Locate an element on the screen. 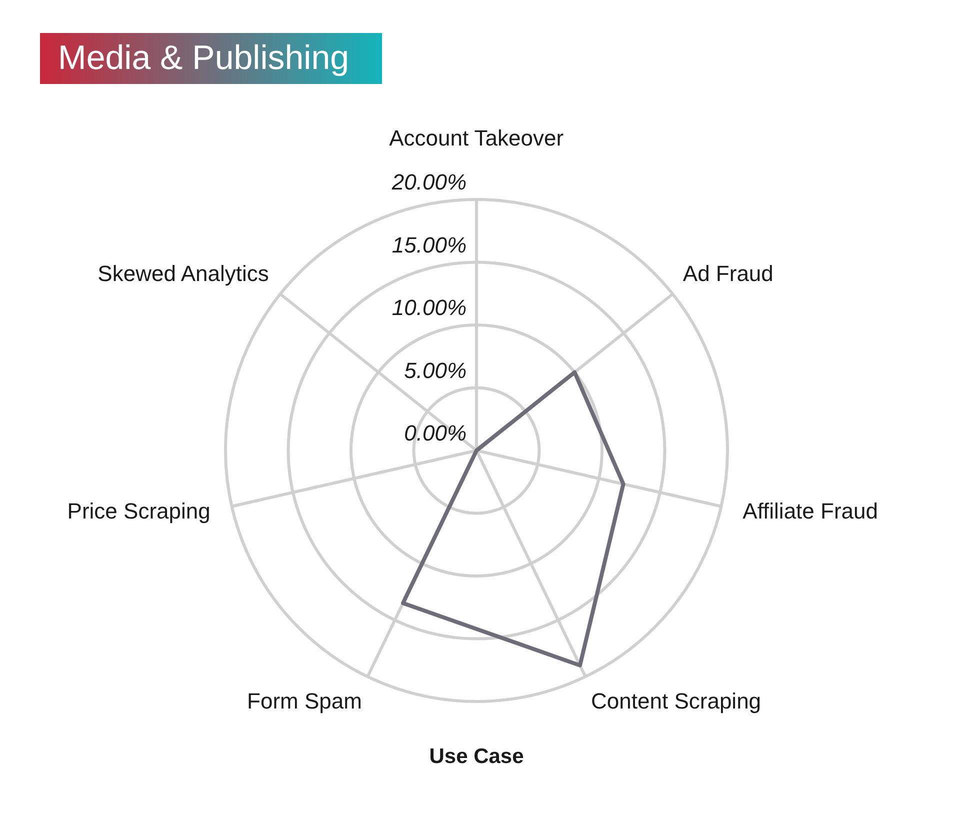  y-tick-label: 20.00% is located at coordinates (428, 182).